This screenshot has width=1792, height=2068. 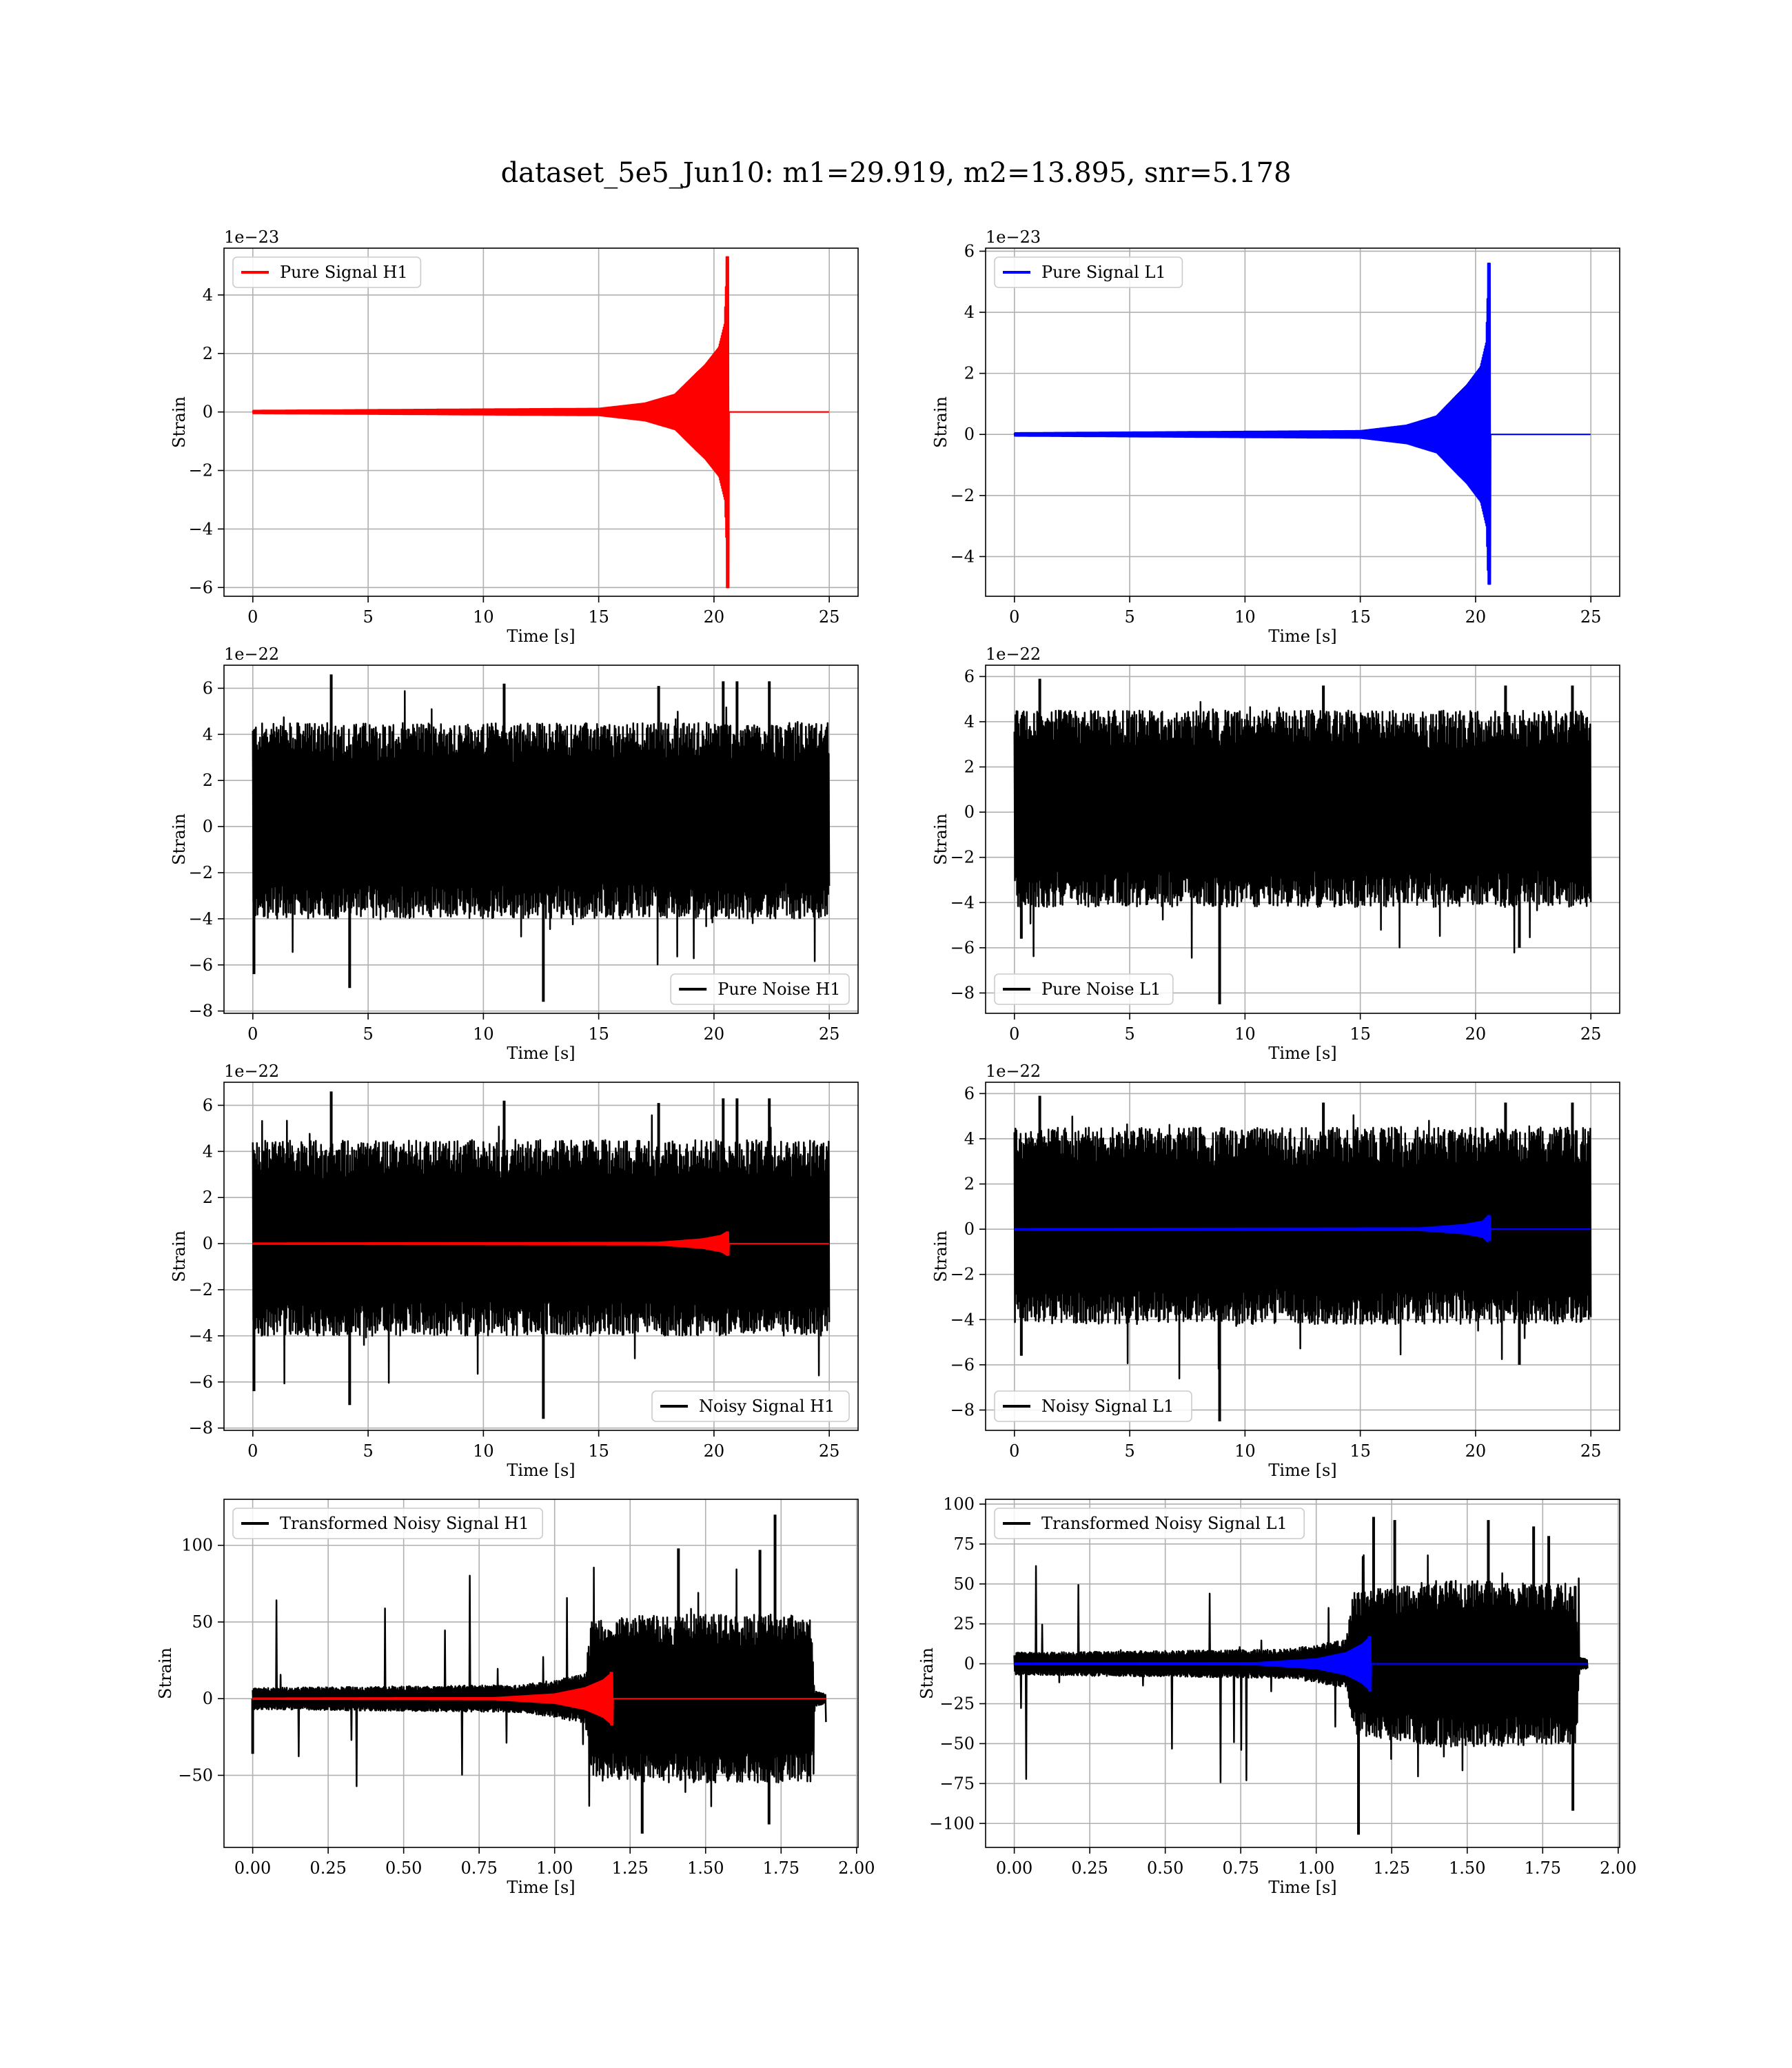 I want to click on legend-label: Transformed Noisy Signal L1, so click(x=1164, y=1524).